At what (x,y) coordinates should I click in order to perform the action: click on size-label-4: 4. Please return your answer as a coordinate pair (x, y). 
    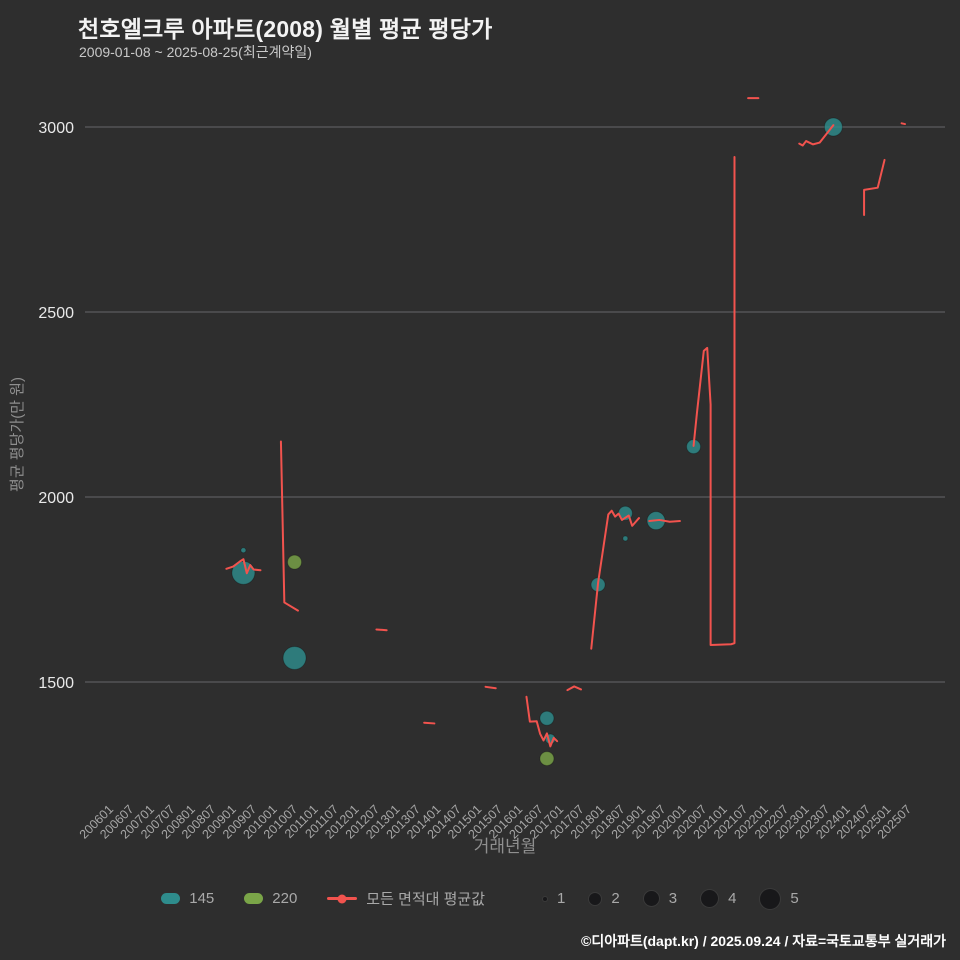
    Looking at the image, I should click on (732, 898).